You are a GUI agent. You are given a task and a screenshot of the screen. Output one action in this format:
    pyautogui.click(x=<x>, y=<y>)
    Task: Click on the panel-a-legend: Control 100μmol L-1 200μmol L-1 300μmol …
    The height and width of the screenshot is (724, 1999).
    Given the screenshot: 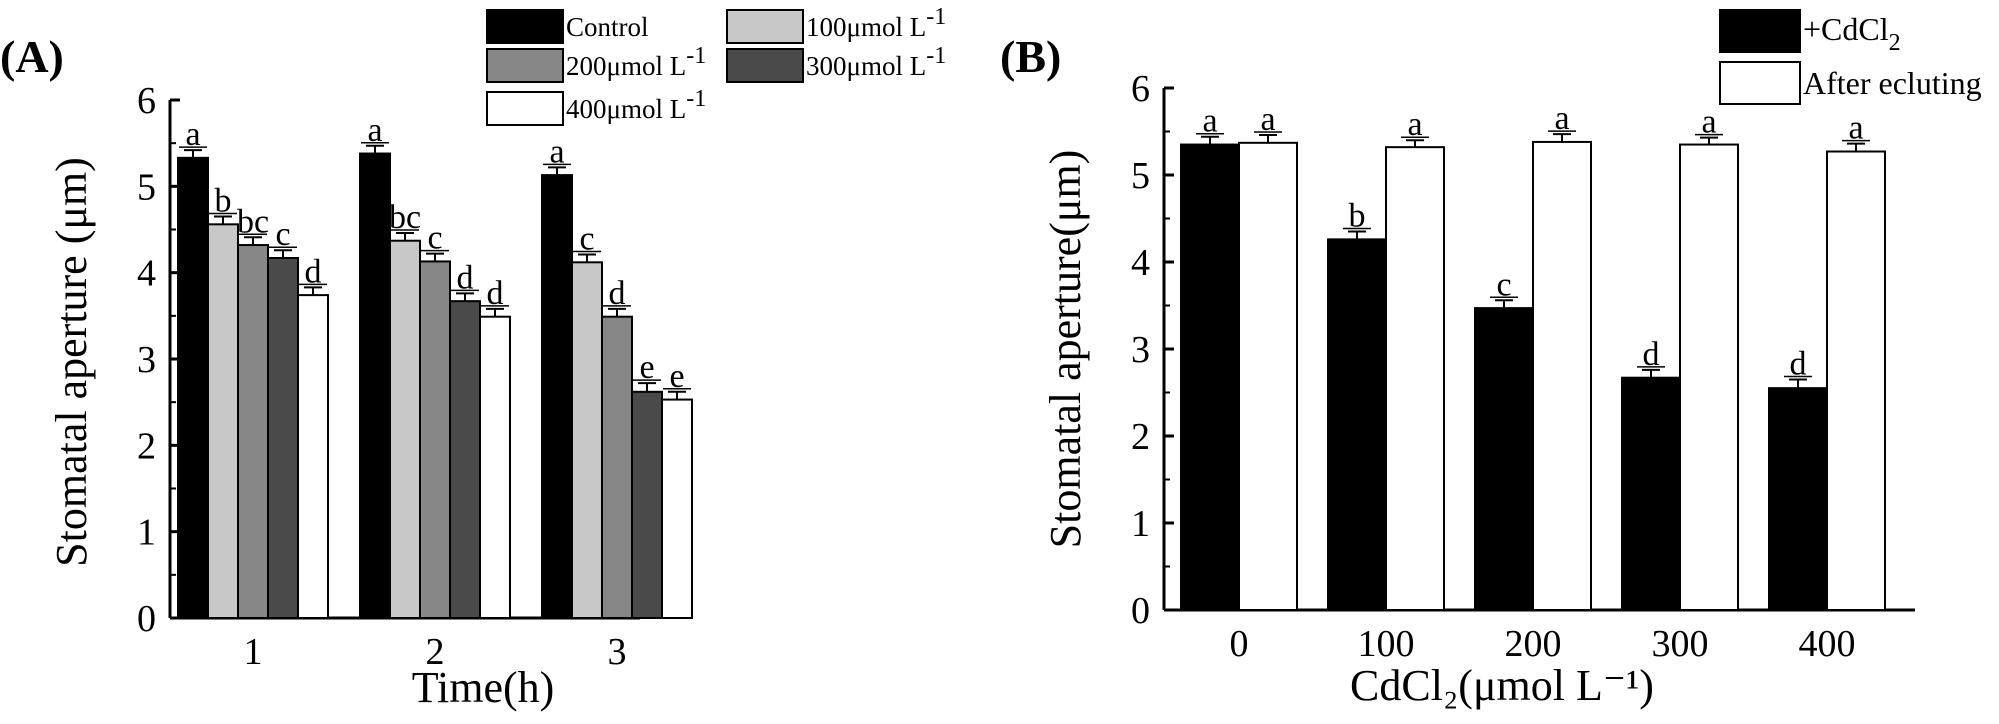 What is the action you would take?
    pyautogui.click(x=716, y=65)
    